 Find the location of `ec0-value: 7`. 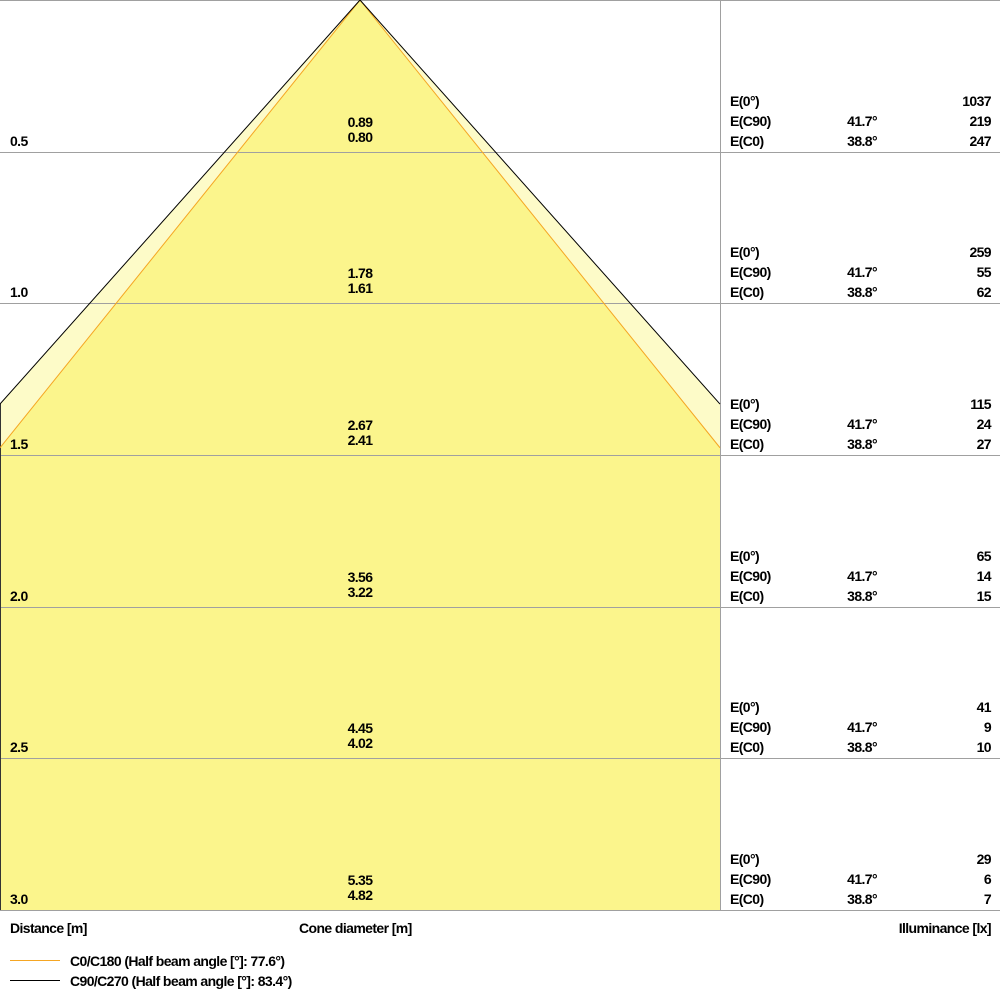

ec0-value: 7 is located at coordinates (987, 899).